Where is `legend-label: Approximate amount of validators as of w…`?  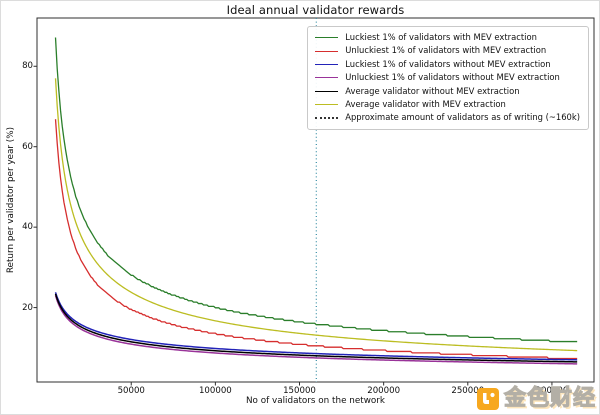 legend-label: Approximate amount of validators as of w… is located at coordinates (462, 117).